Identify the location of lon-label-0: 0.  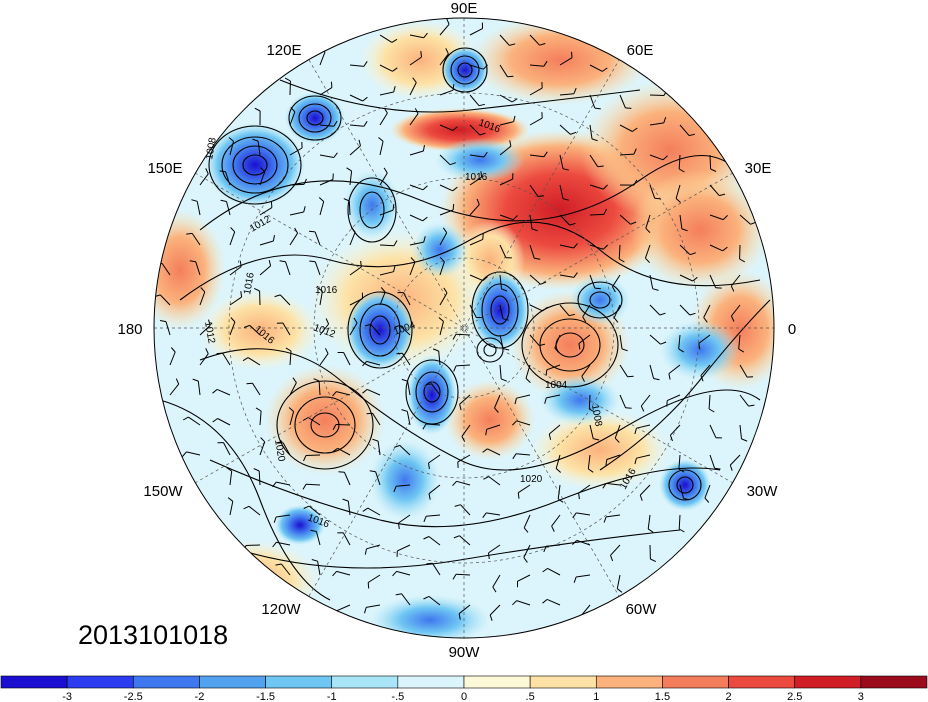
(792, 329).